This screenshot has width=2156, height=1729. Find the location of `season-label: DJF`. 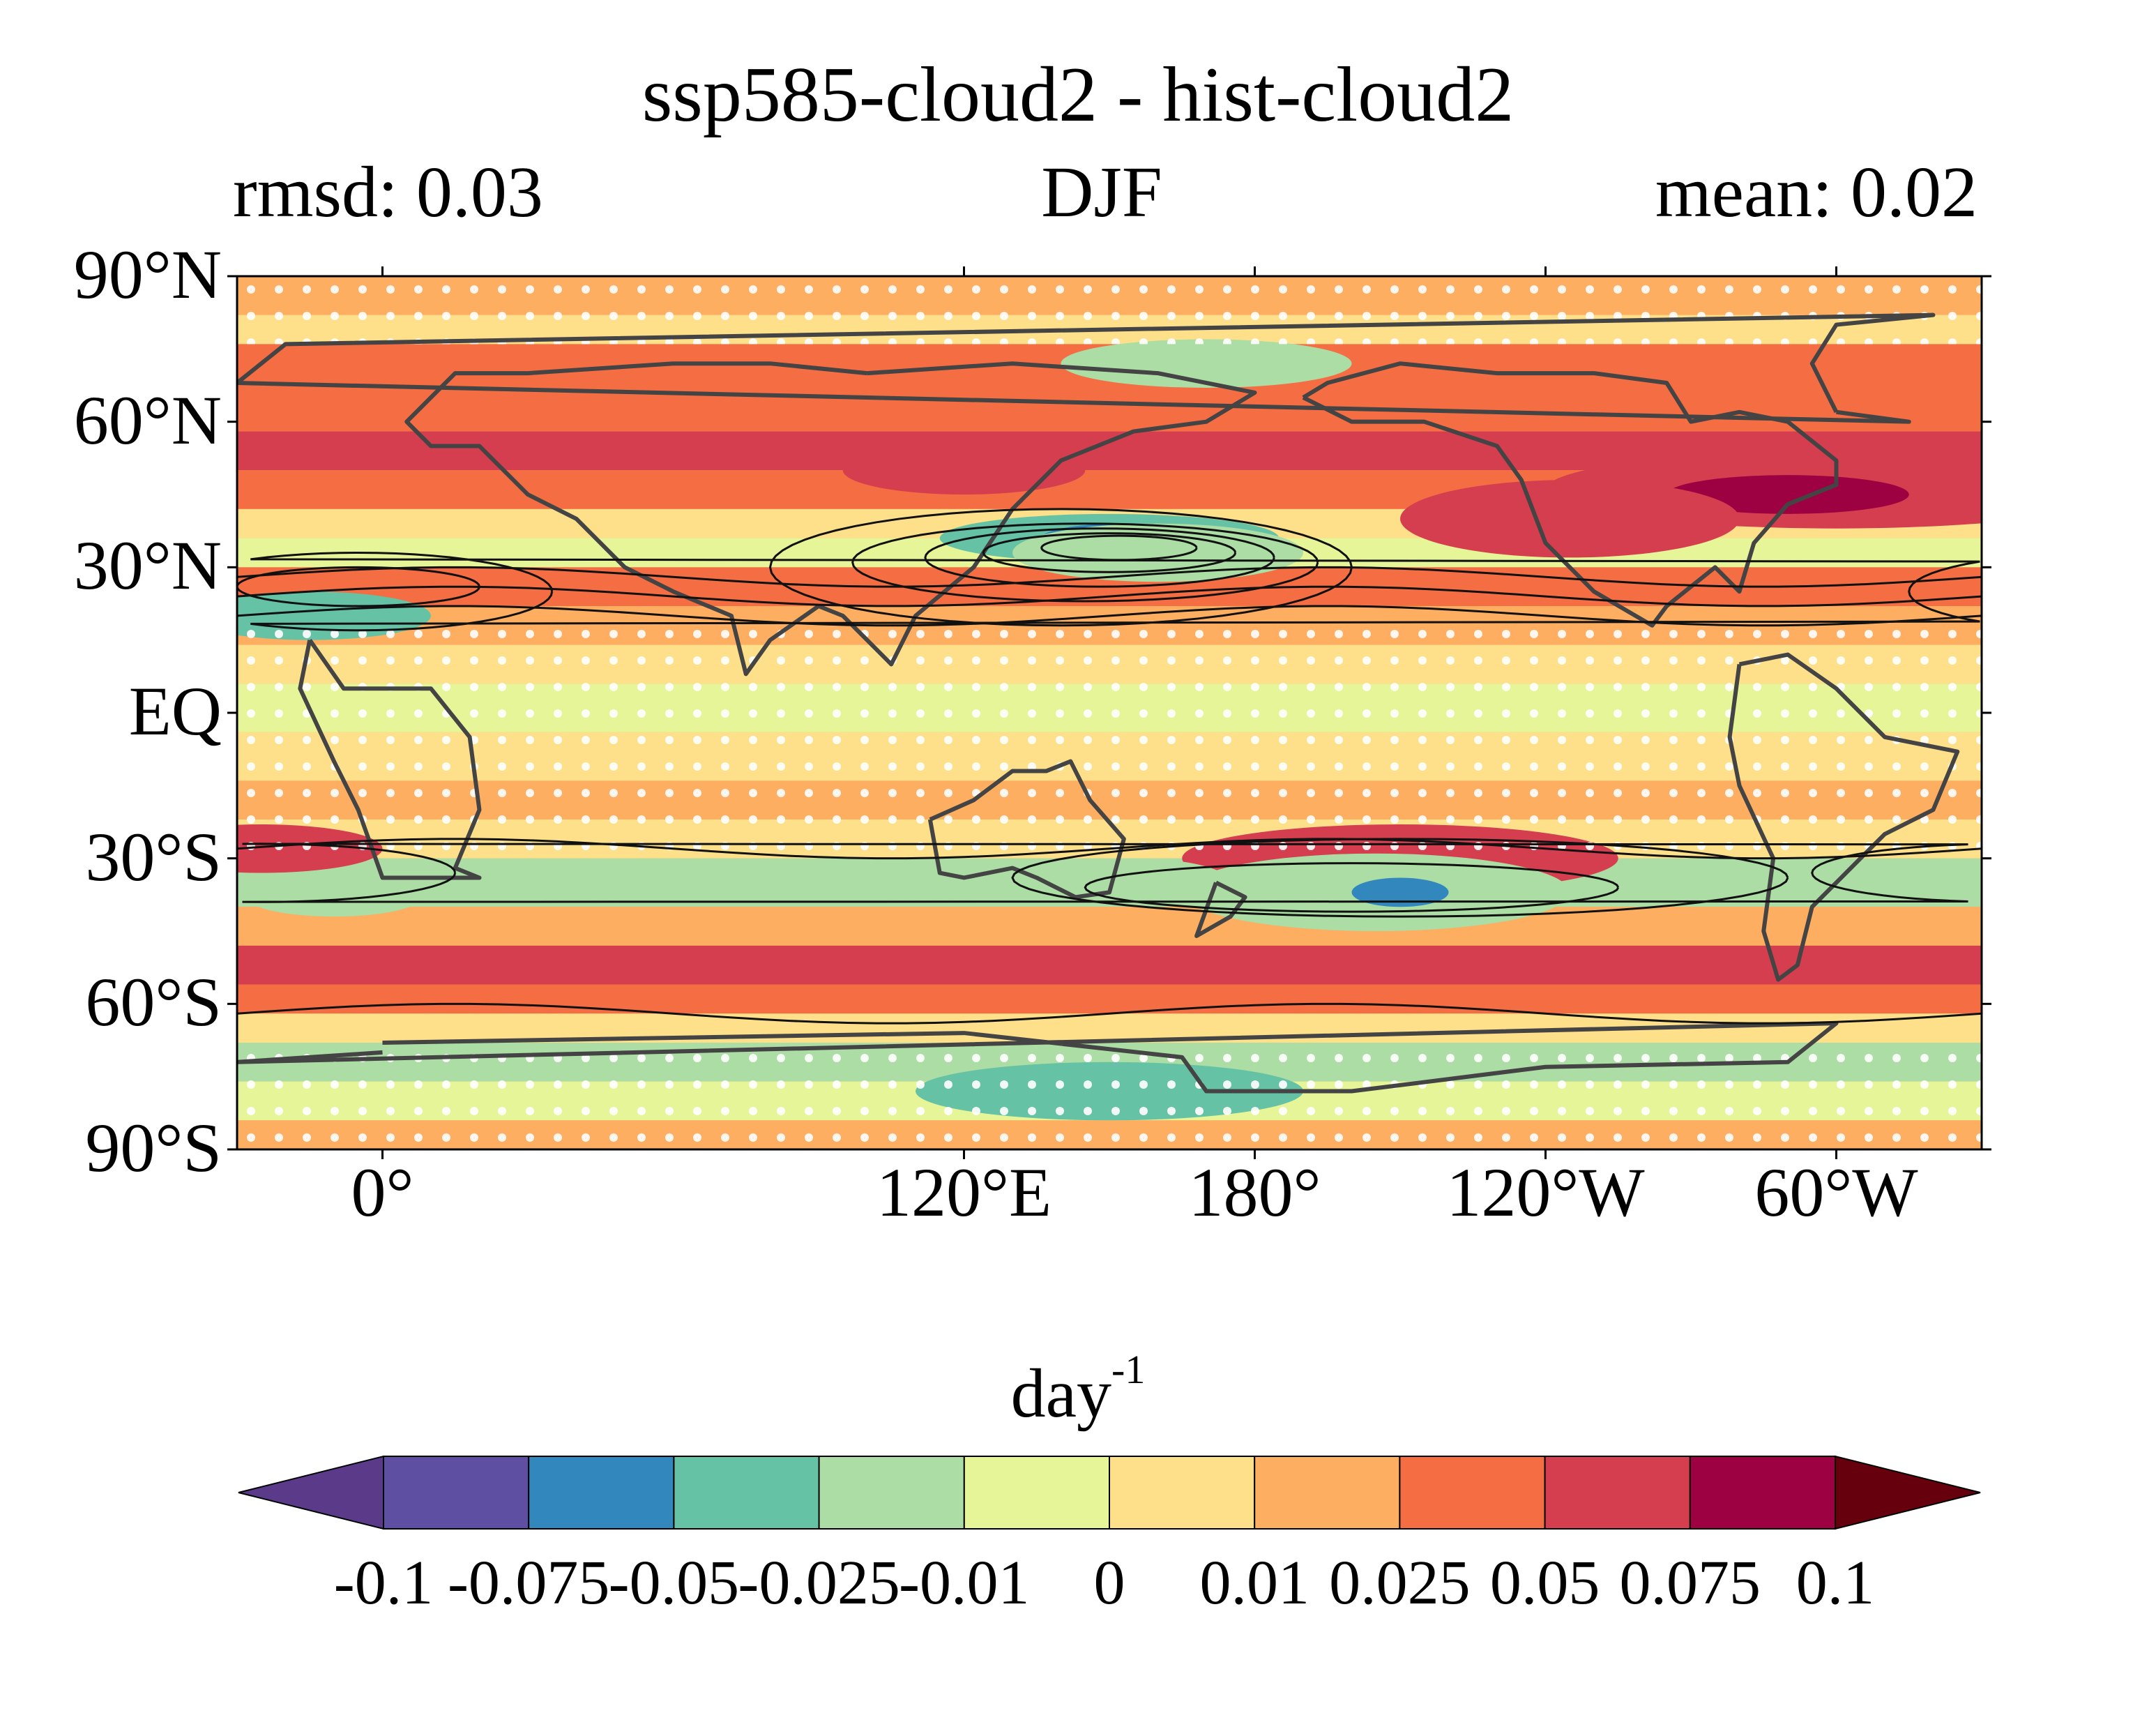

season-label: DJF is located at coordinates (1101, 192).